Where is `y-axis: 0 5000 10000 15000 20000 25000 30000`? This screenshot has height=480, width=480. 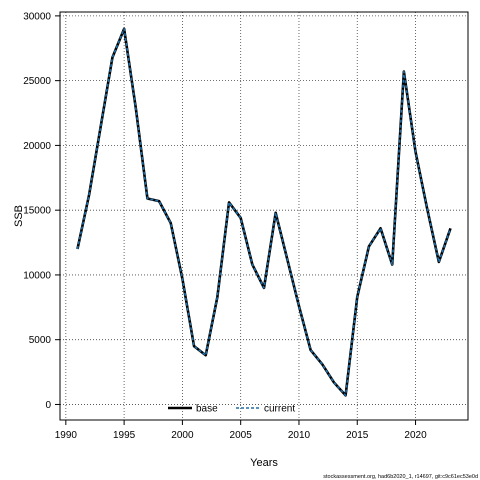 y-axis: 0 5000 10000 15000 20000 25000 30000 is located at coordinates (41, 211).